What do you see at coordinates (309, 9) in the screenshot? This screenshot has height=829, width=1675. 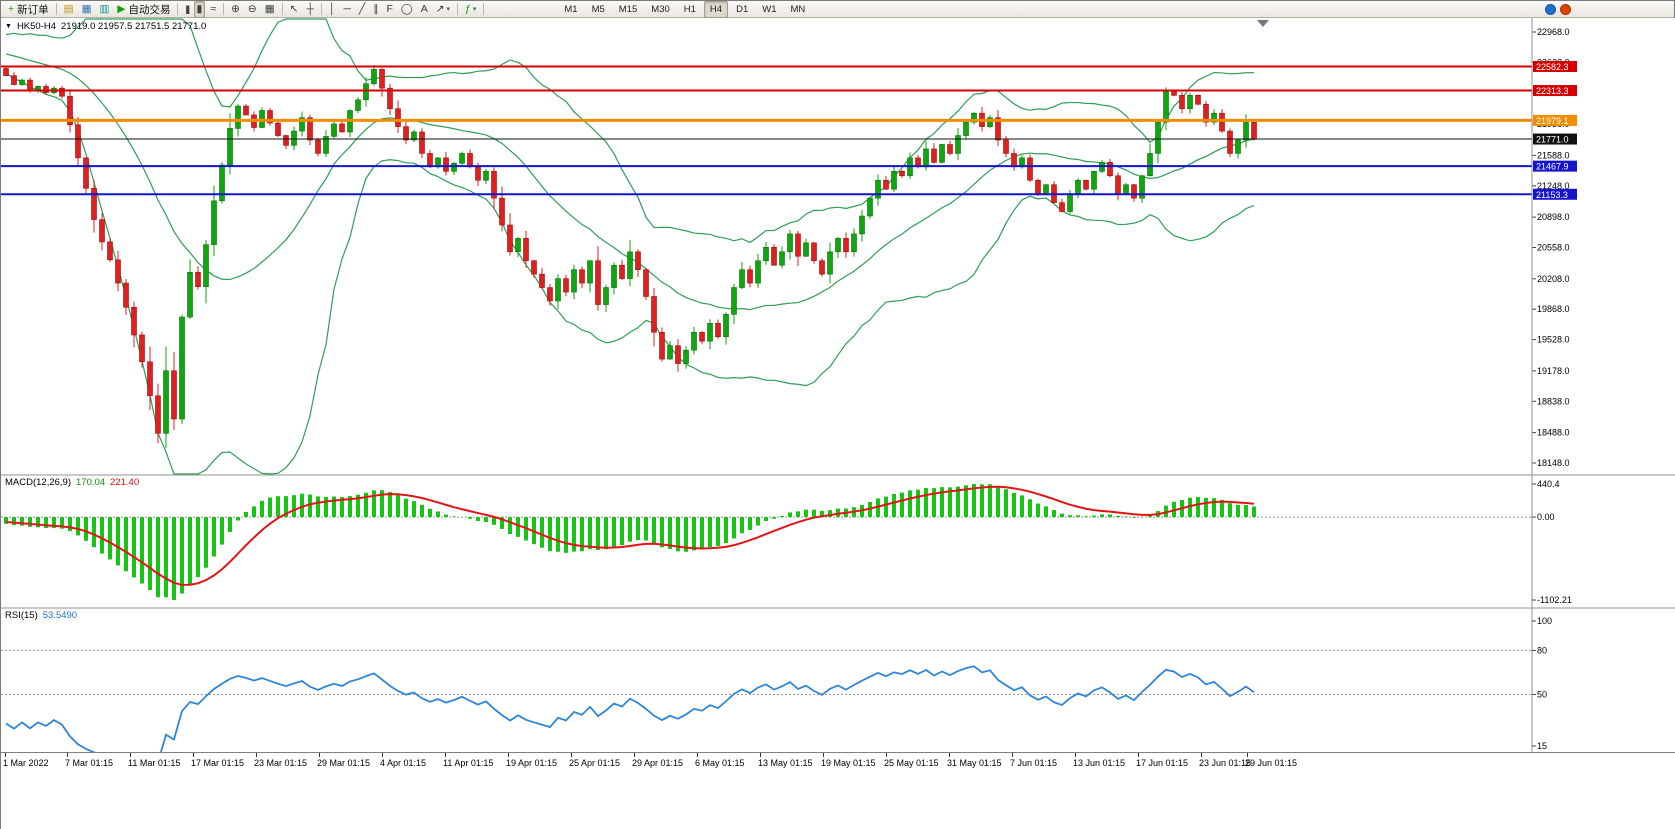 I see `crosshair-button: ┼` at bounding box center [309, 9].